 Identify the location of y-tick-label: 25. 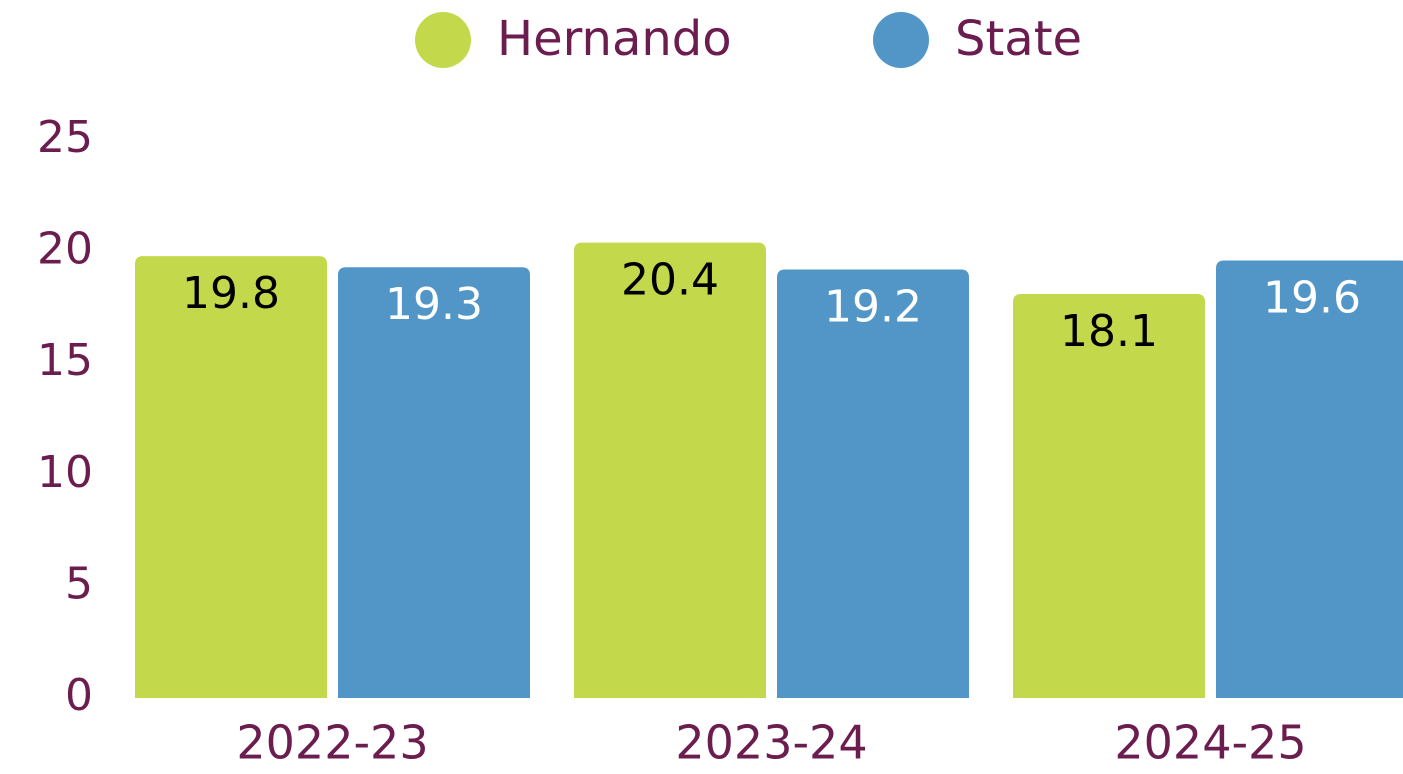
(65, 137).